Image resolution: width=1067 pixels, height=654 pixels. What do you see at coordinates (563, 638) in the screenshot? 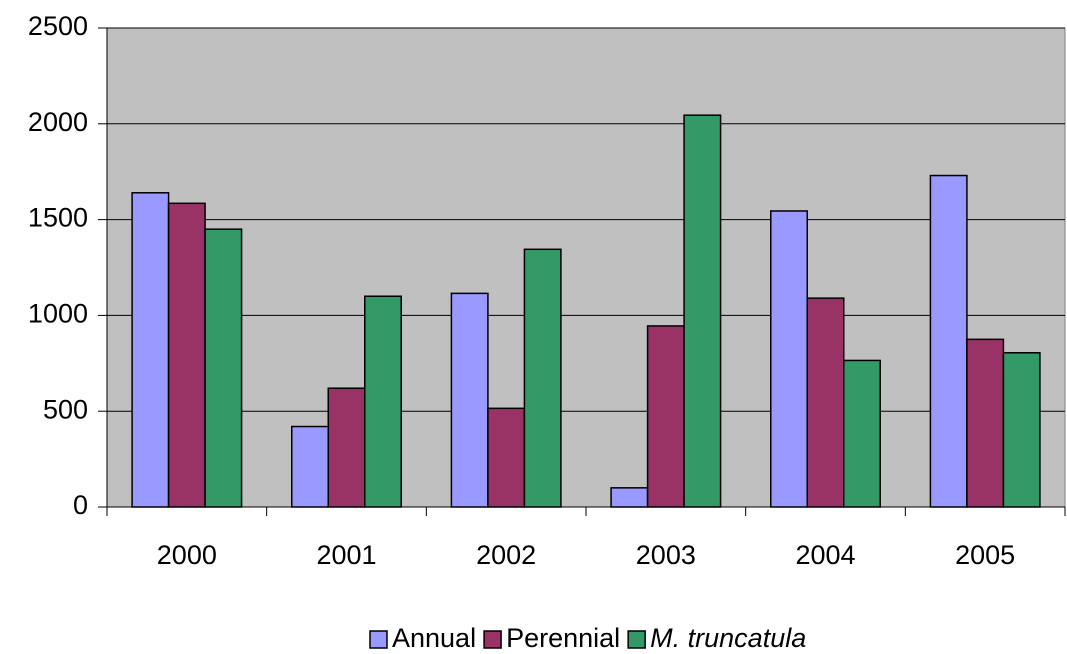
I see `legend-label: Perennial` at bounding box center [563, 638].